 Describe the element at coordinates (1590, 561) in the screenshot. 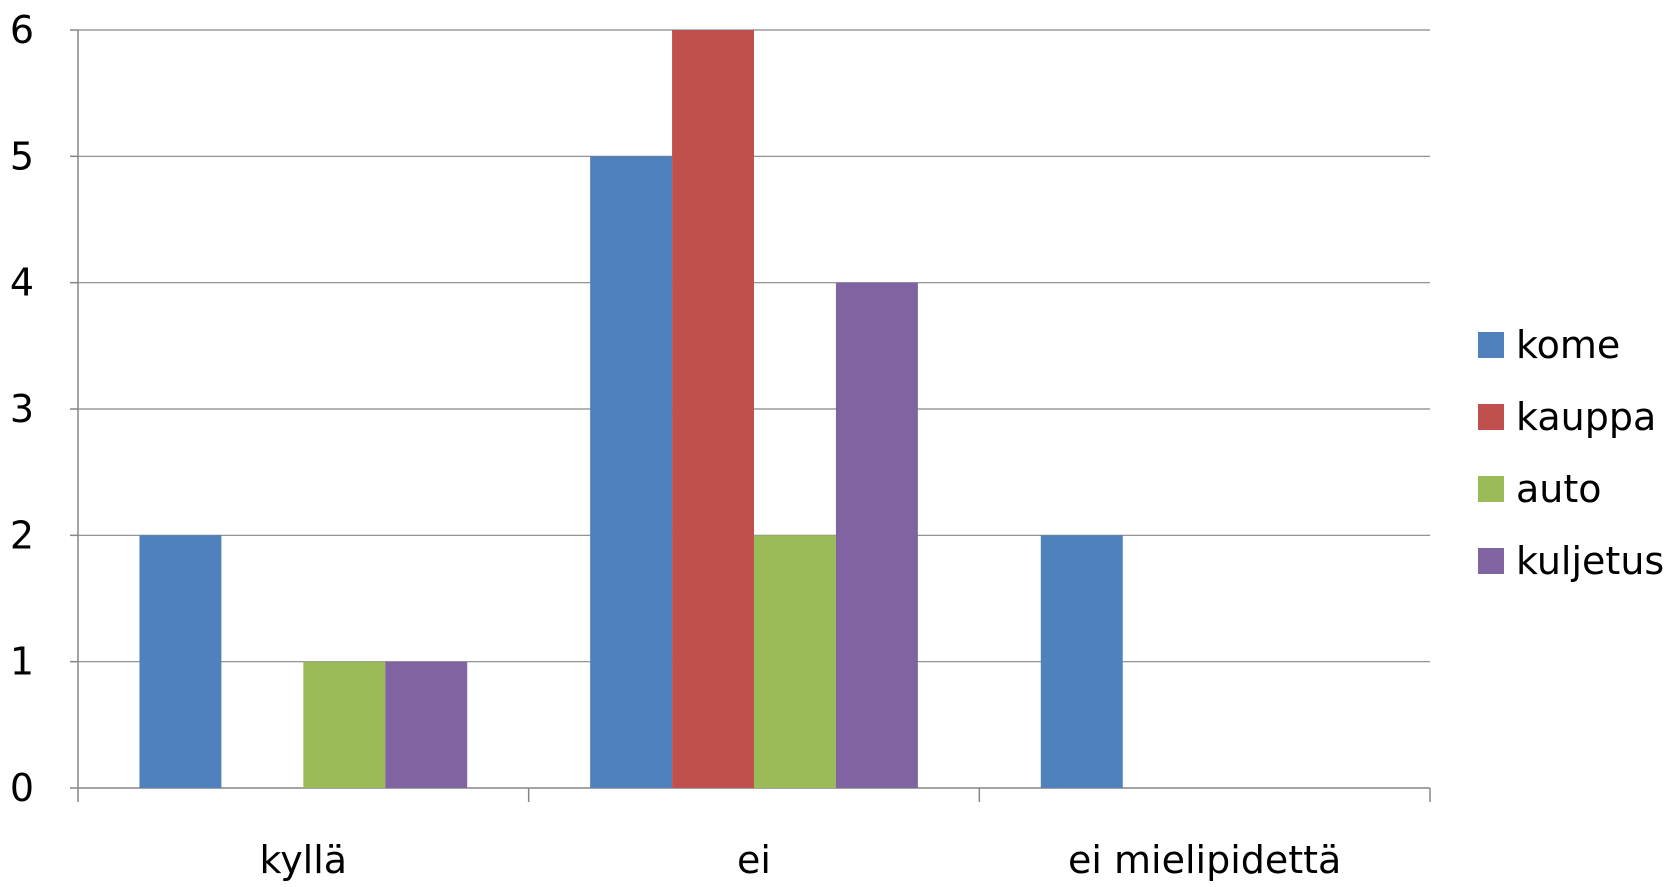

I see `legend-label: kuljetus` at that location.